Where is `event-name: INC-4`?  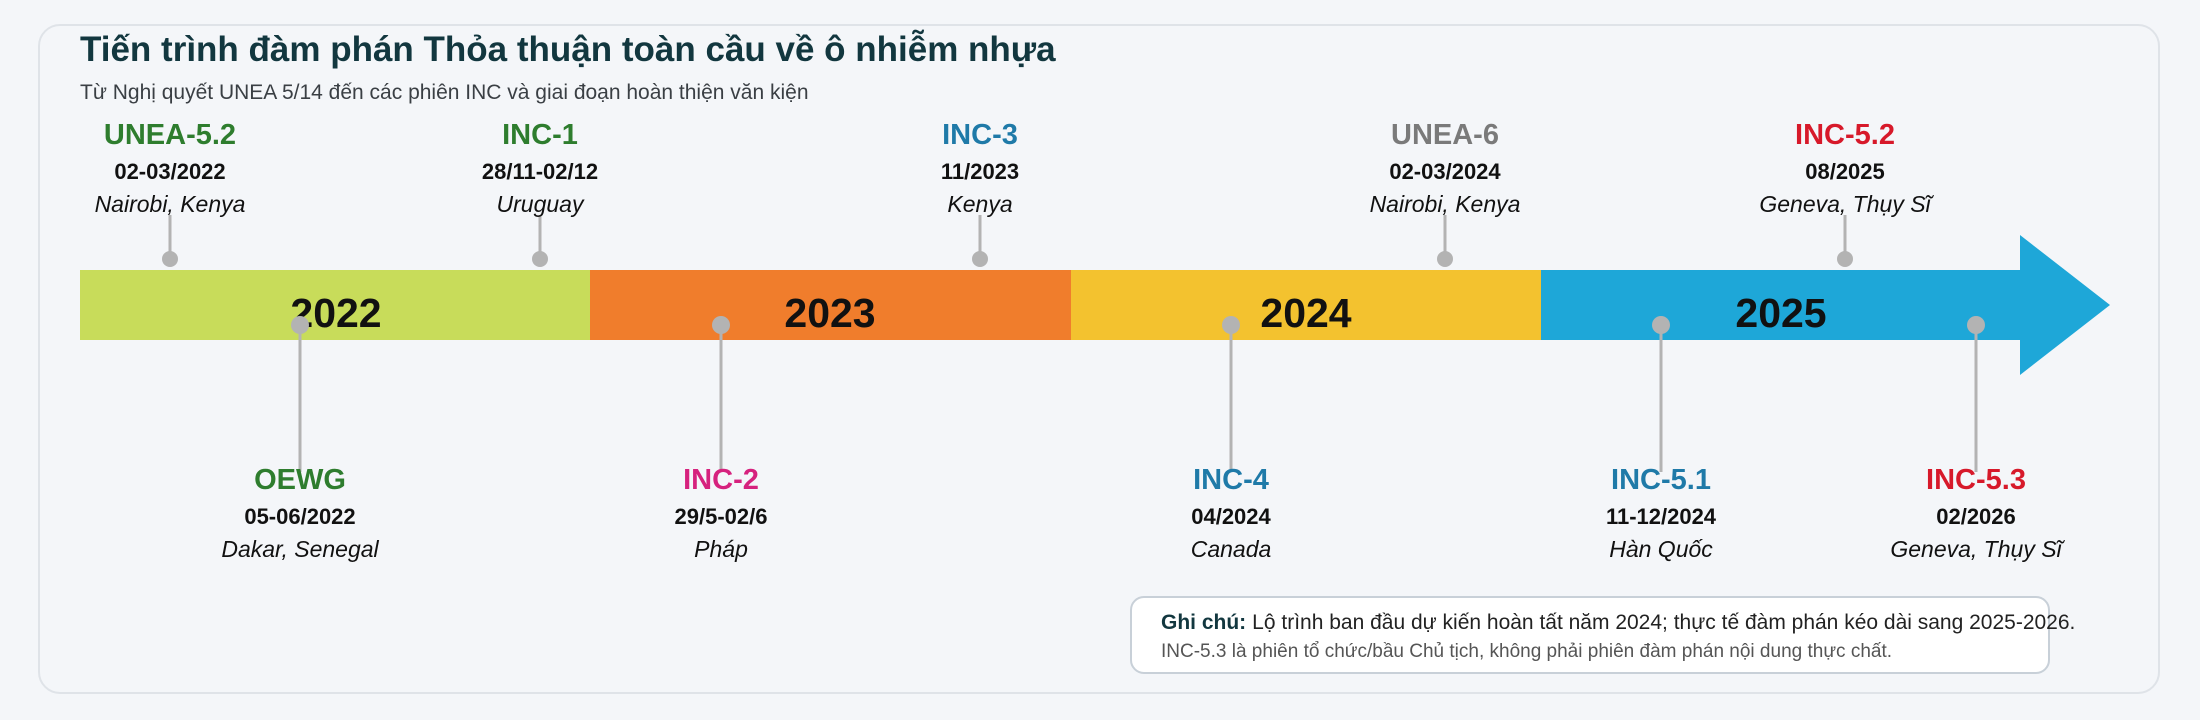 event-name: INC-4 is located at coordinates (1231, 480).